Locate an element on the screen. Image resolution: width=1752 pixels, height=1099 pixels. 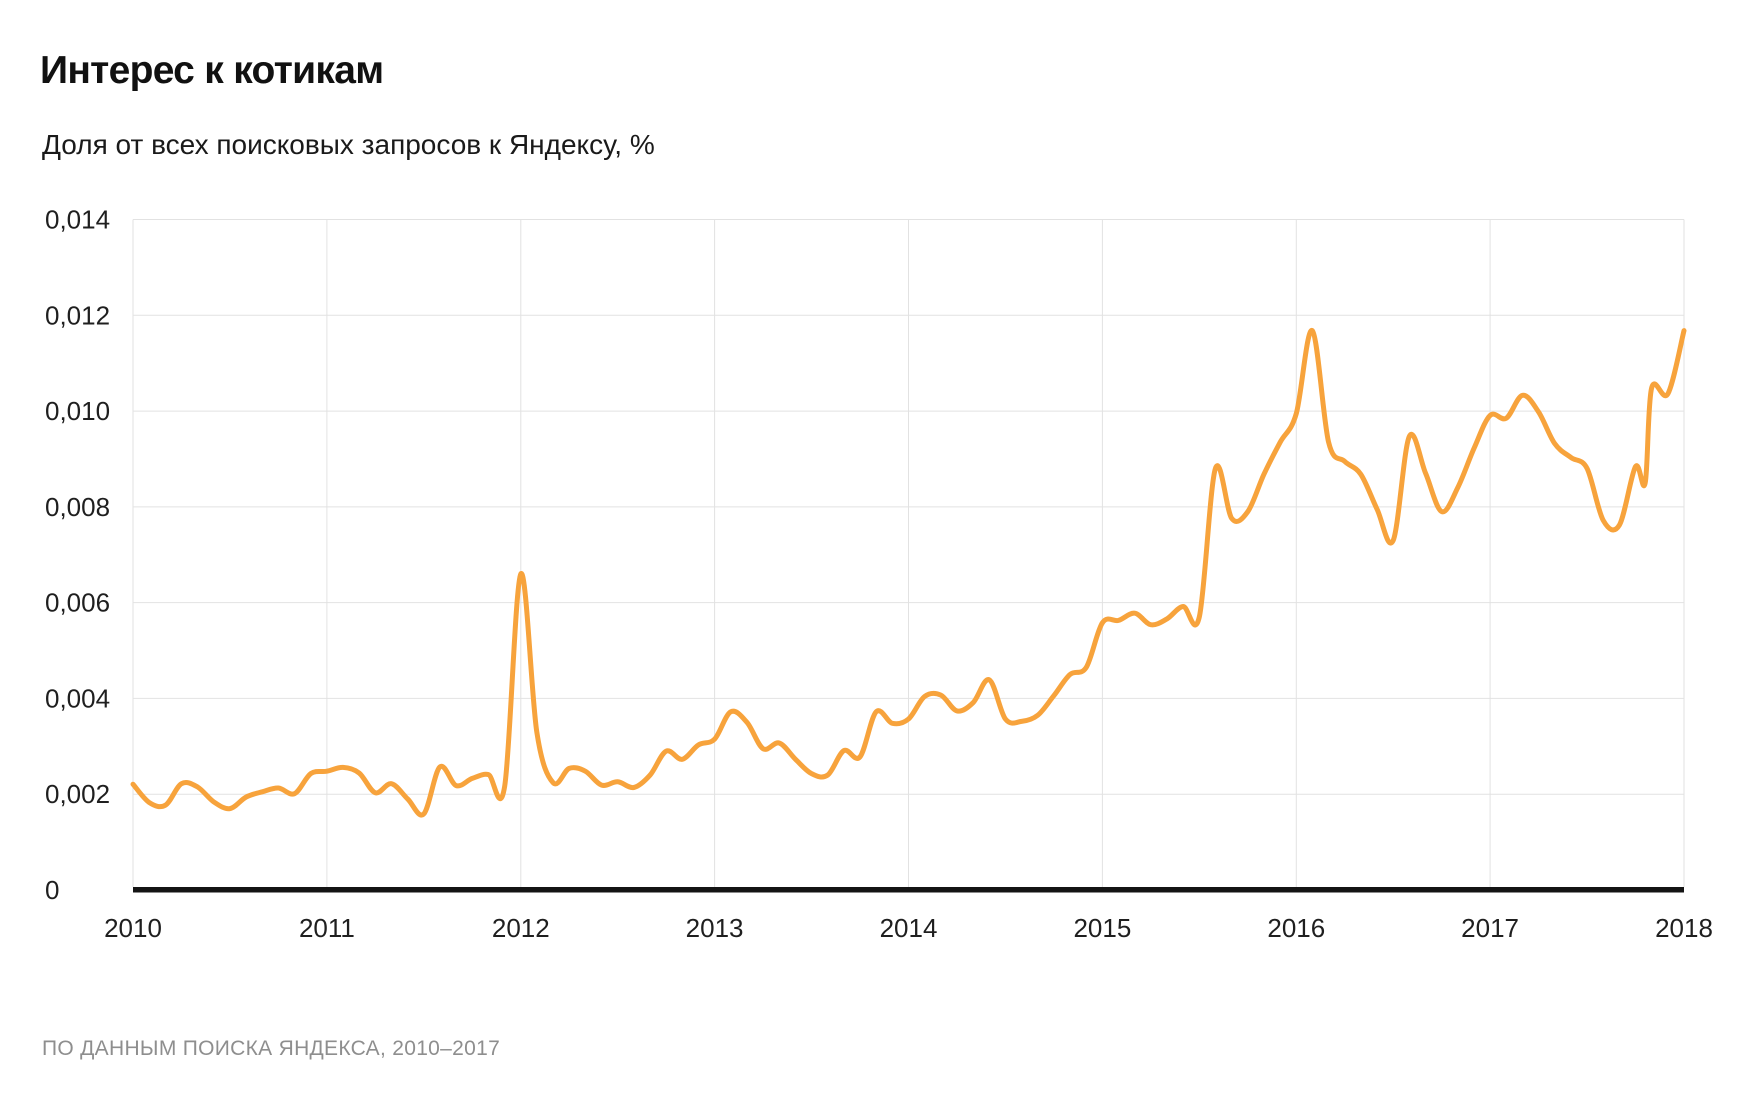
source-note: ПО ДАННЫМ ПОИСКА ЯНДЕКСА, 2010–2017 is located at coordinates (271, 1048).